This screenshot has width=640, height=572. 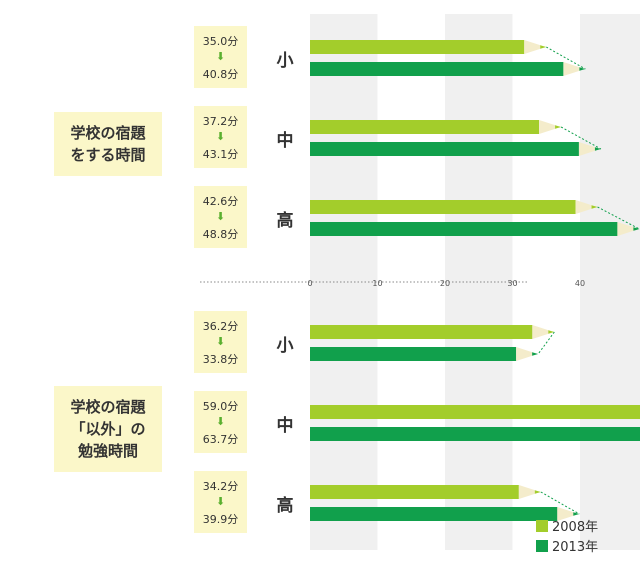 I want to click on value-box: 42.6分 ⬇ 48.8分, so click(x=220, y=217).